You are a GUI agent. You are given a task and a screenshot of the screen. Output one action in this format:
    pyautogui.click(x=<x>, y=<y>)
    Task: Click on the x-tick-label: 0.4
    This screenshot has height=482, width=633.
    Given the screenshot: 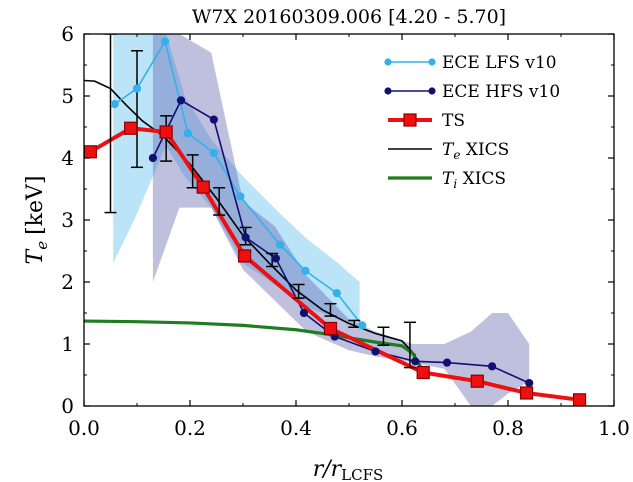 What is the action you would take?
    pyautogui.click(x=296, y=428)
    